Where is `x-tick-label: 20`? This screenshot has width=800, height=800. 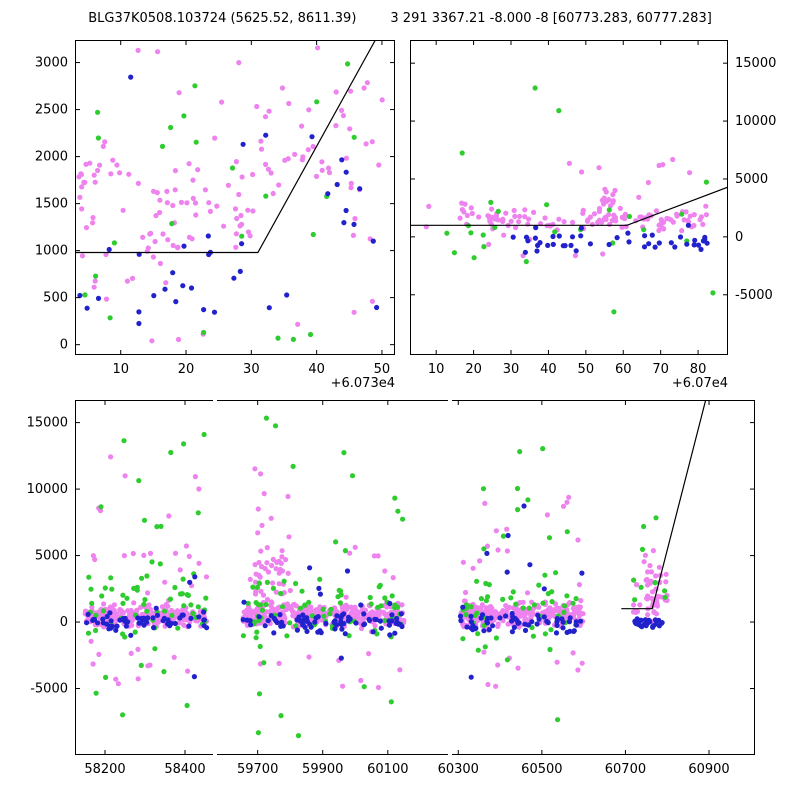 x-tick-label: 20 is located at coordinates (473, 369).